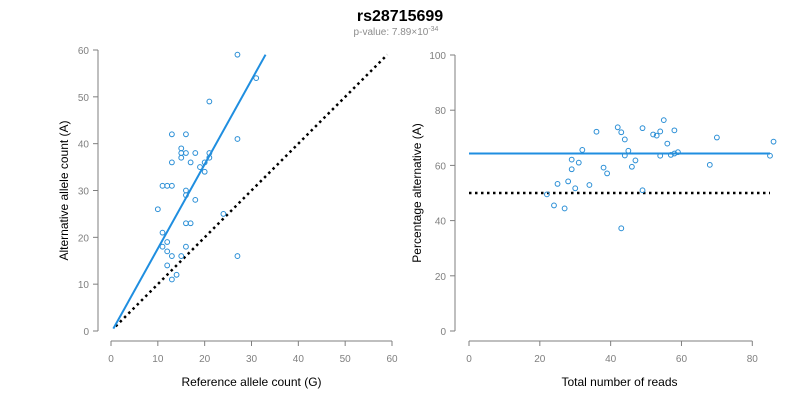 The image size is (800, 400). What do you see at coordinates (158, 359) in the screenshot?
I see `x-tick-label: 10` at bounding box center [158, 359].